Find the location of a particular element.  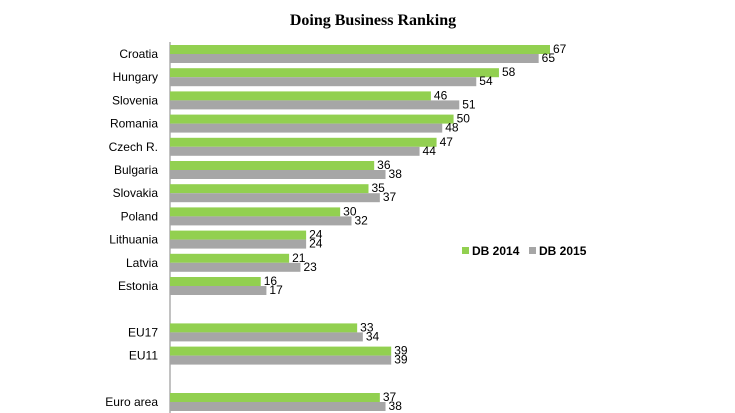

legend-label-db2015: DB 2015 is located at coordinates (563, 251).